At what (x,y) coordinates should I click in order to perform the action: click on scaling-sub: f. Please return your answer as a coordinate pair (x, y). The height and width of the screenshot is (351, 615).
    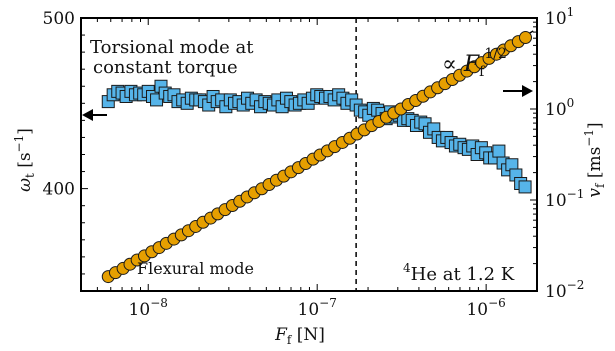
    Looking at the image, I should click on (482, 72).